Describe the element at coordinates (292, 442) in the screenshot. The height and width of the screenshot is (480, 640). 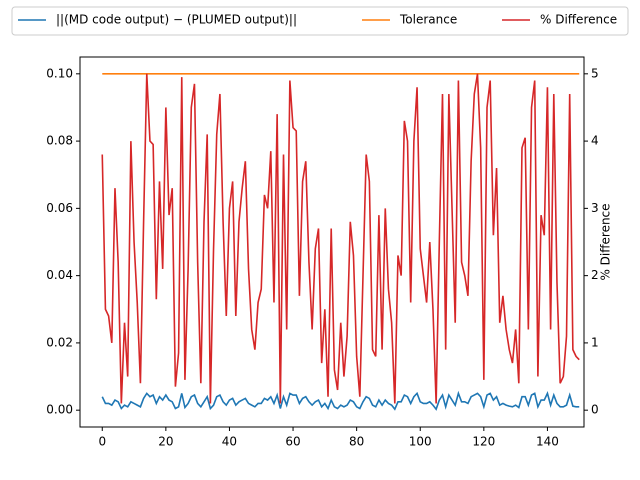
I see `x-tick-label: 60` at that location.